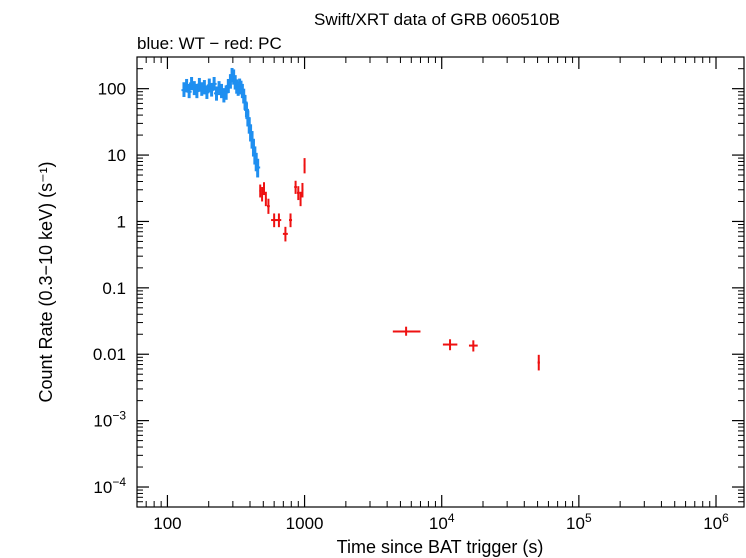  I want to click on series-pc, so click(399, 264).